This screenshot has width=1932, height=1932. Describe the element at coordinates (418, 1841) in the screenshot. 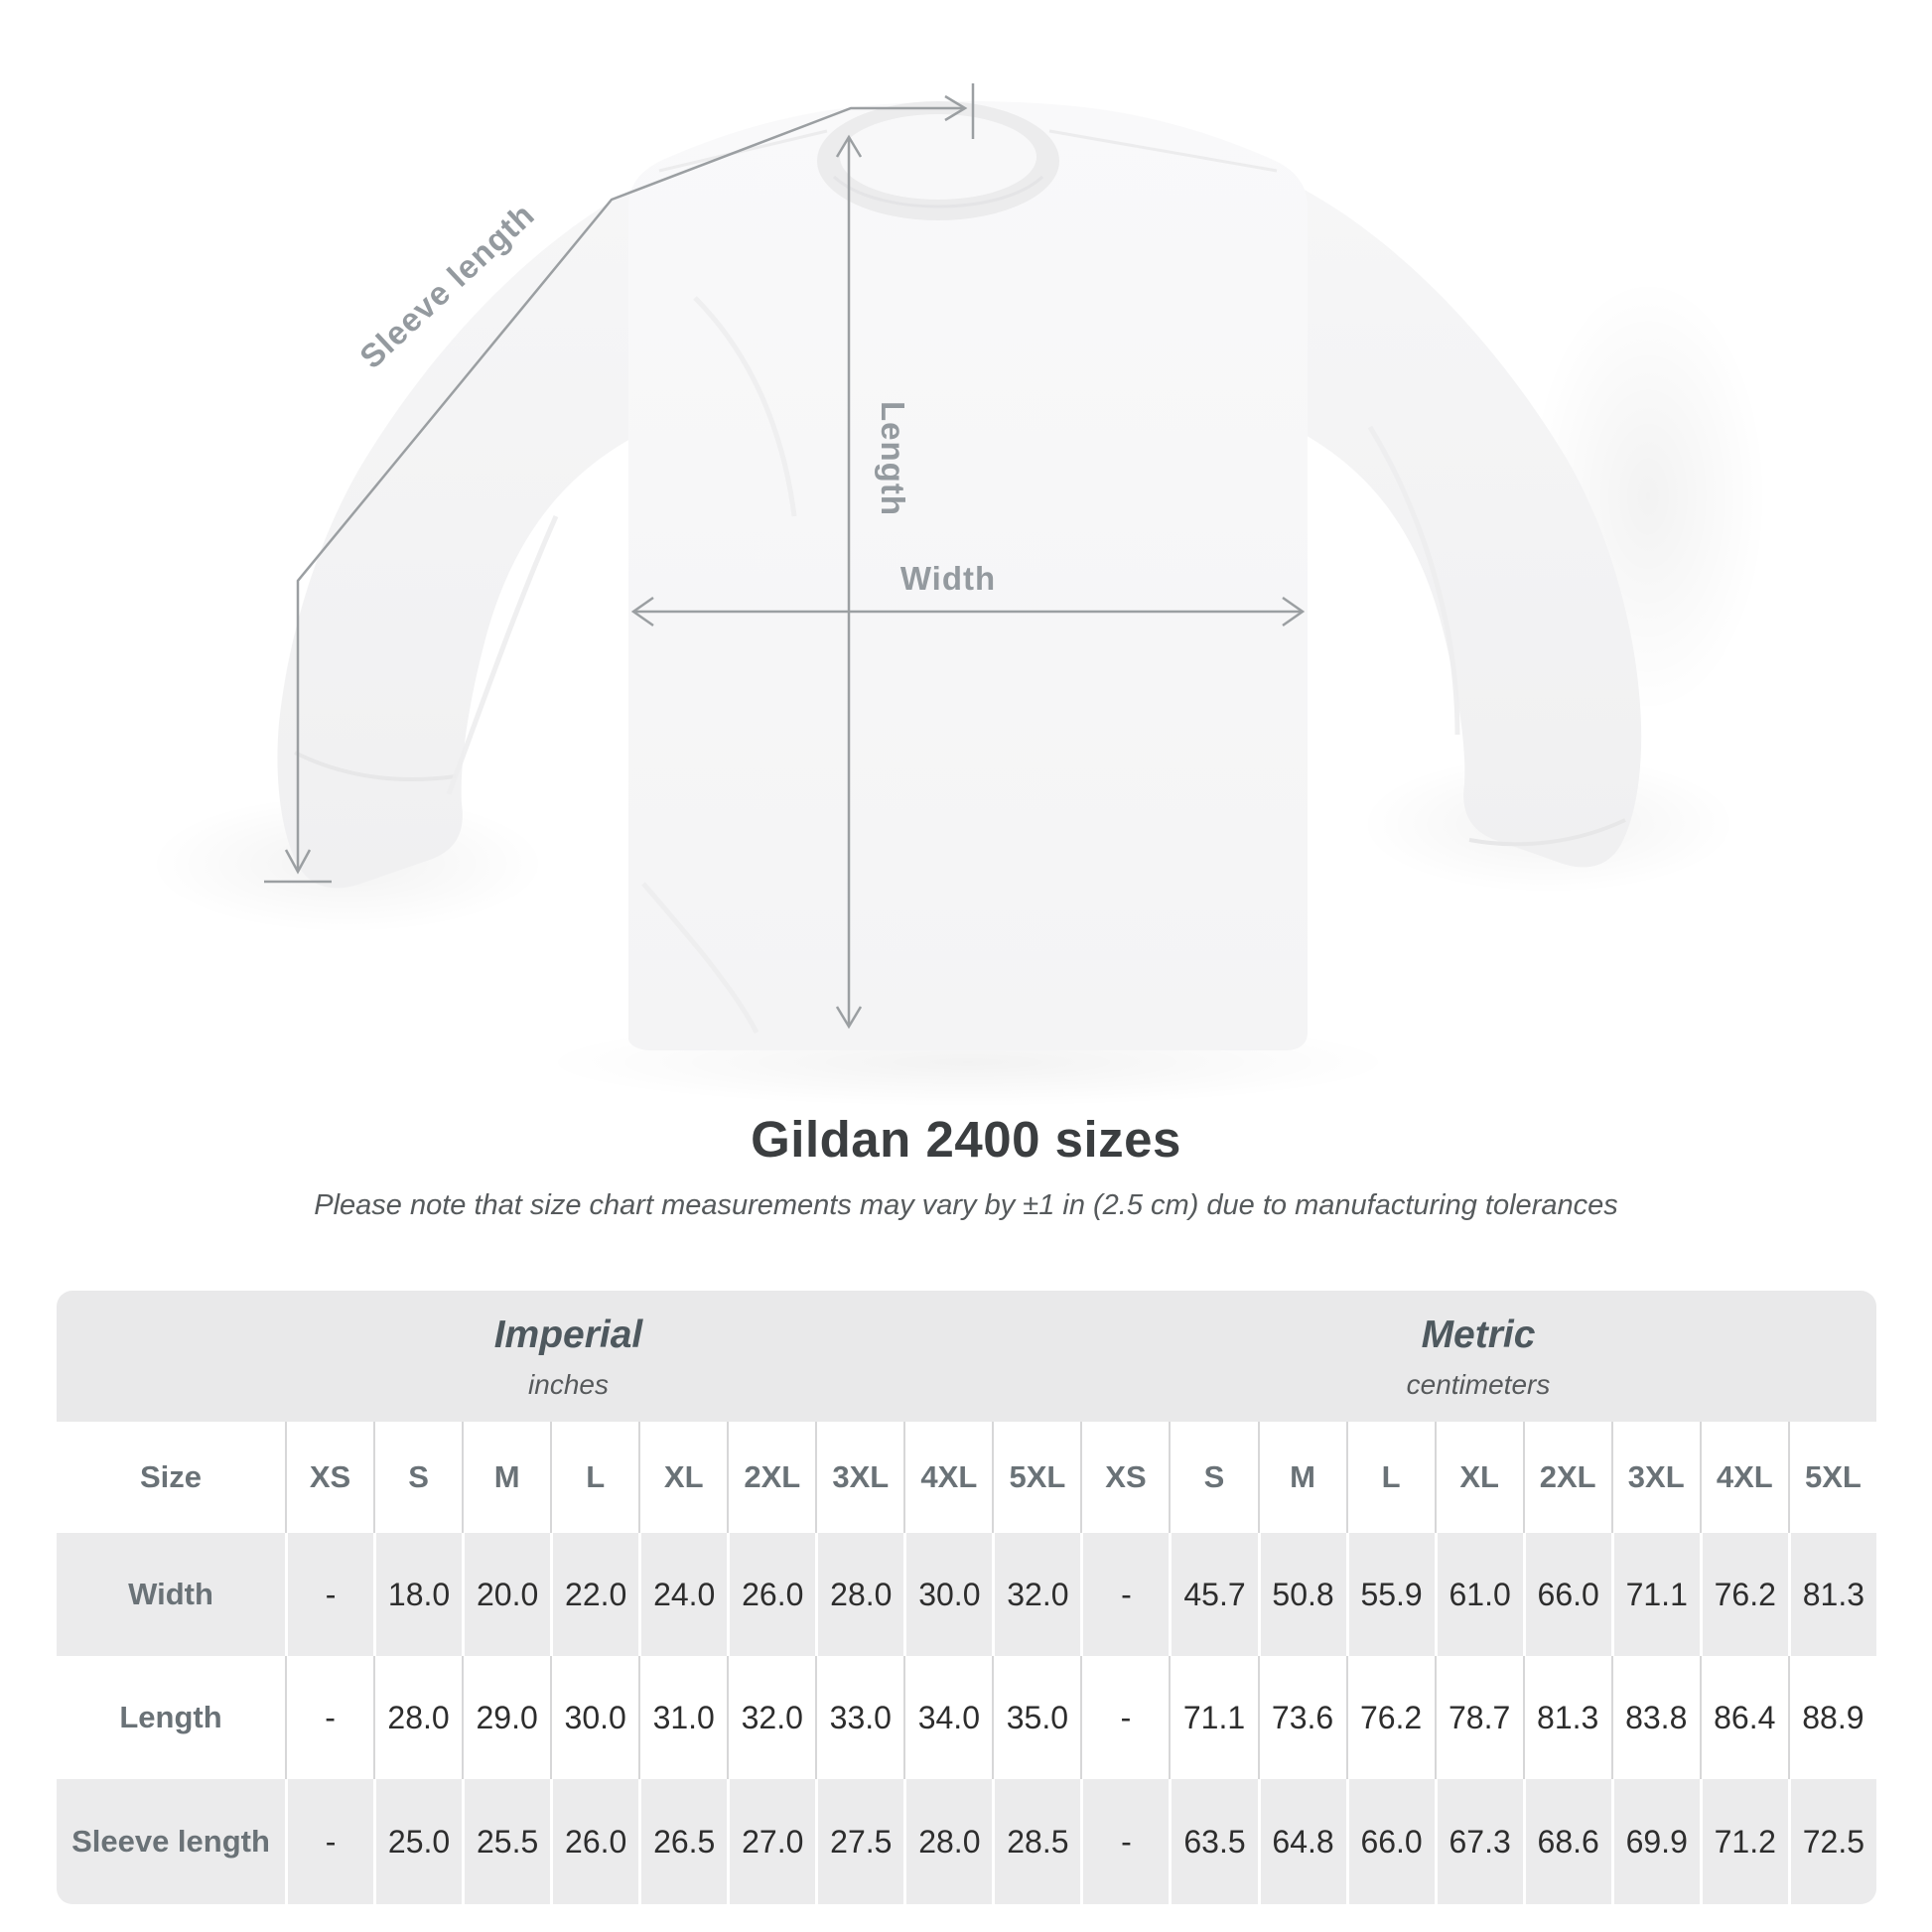

I see `value-cell: 25.0` at that location.